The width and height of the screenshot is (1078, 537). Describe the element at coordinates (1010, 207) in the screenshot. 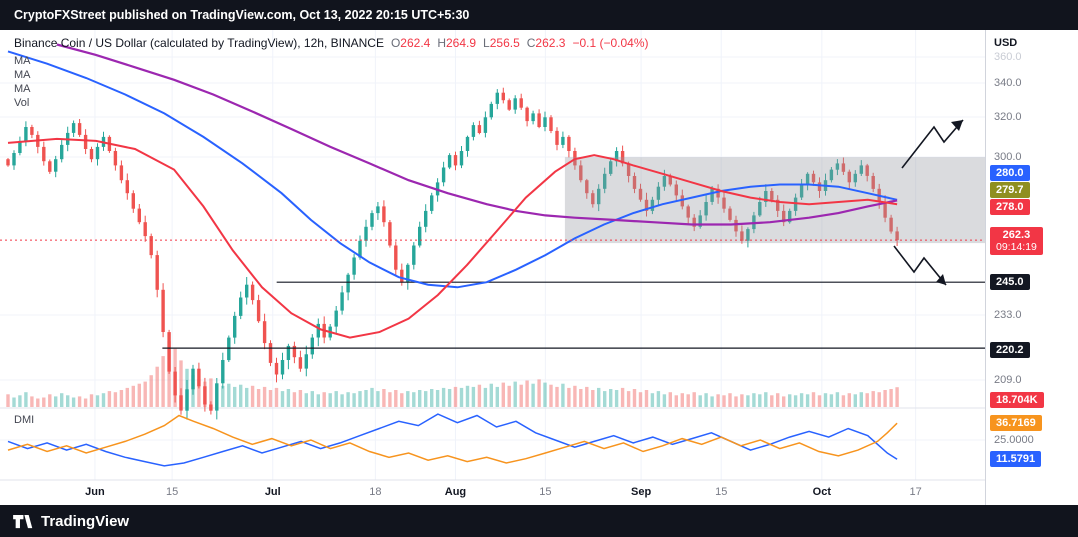

I see `price-axis-badge: 278.0` at that location.